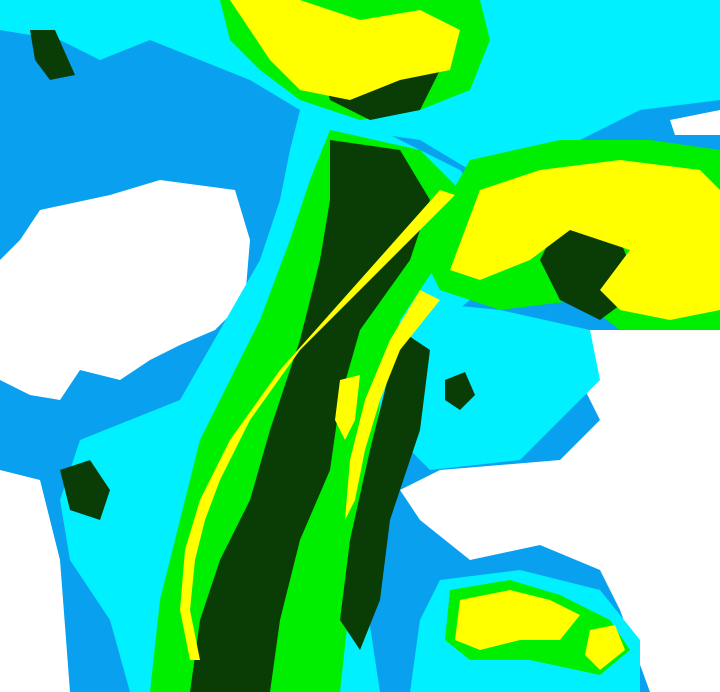 Image resolution: width=720 pixels, height=692 pixels. Describe the element at coordinates (345, 50) in the screenshot. I see `echo-top-cluster-yellow` at that location.